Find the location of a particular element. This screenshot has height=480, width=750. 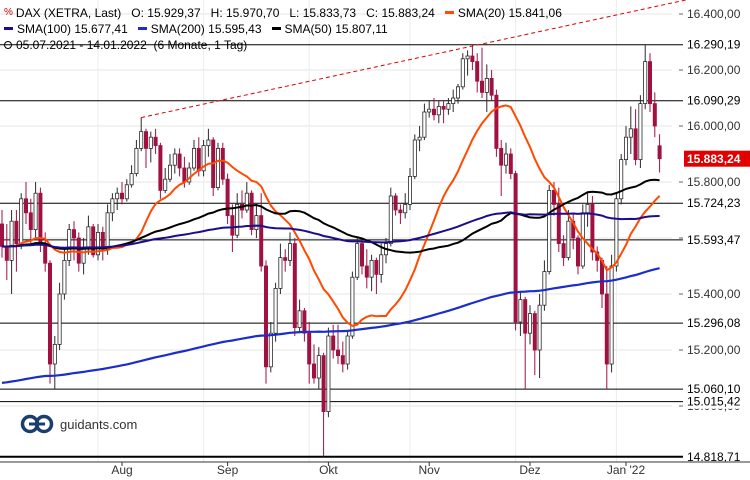

legend-range: (6 Monate, 1 Tag) is located at coordinates (200, 44).